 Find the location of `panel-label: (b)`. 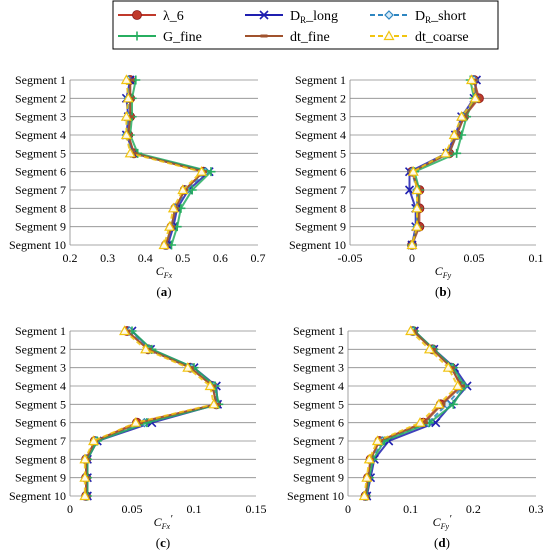

panel-label: (b) is located at coordinates (443, 291).